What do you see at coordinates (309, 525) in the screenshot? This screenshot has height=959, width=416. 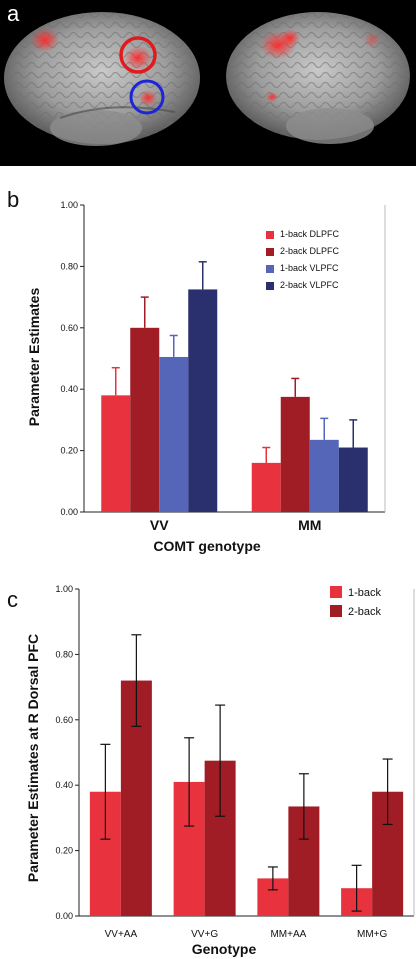 I see `category-label: MM` at bounding box center [309, 525].